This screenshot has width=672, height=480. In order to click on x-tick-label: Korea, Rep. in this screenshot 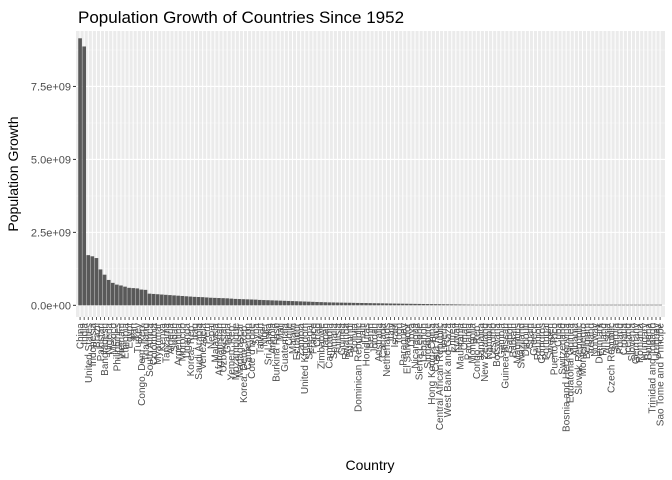, I will do `click(191, 349)`.